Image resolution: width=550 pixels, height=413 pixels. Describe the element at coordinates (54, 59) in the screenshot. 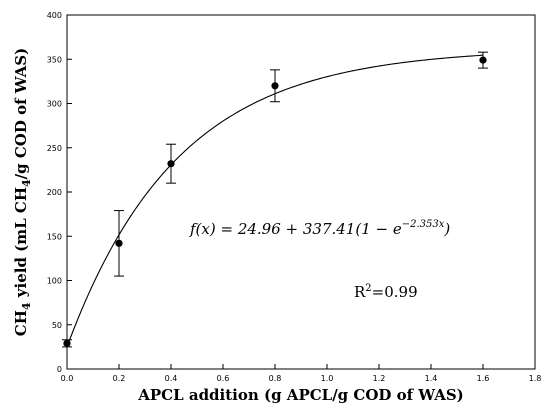

I see `y-tick-label: 350` at that location.